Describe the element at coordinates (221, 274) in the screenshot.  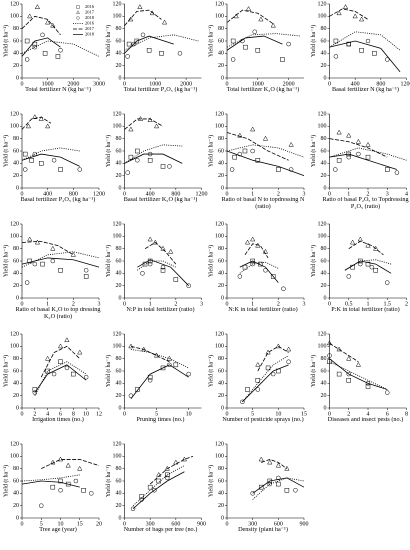
I see `y-tick-label: 40` at that location.